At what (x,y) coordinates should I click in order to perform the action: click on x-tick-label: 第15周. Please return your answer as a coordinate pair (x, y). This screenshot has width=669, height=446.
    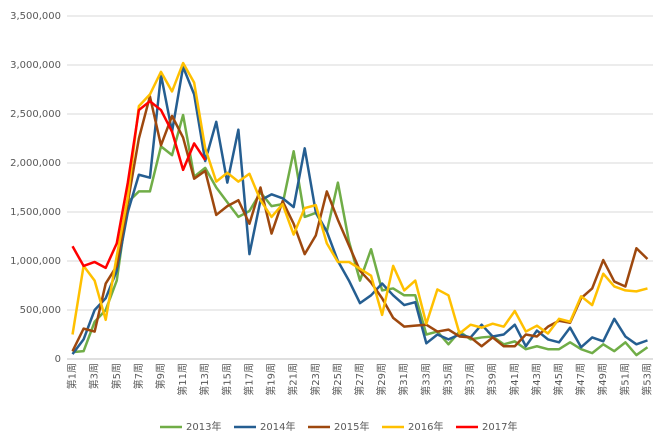
    Looking at the image, I should click on (226, 379).